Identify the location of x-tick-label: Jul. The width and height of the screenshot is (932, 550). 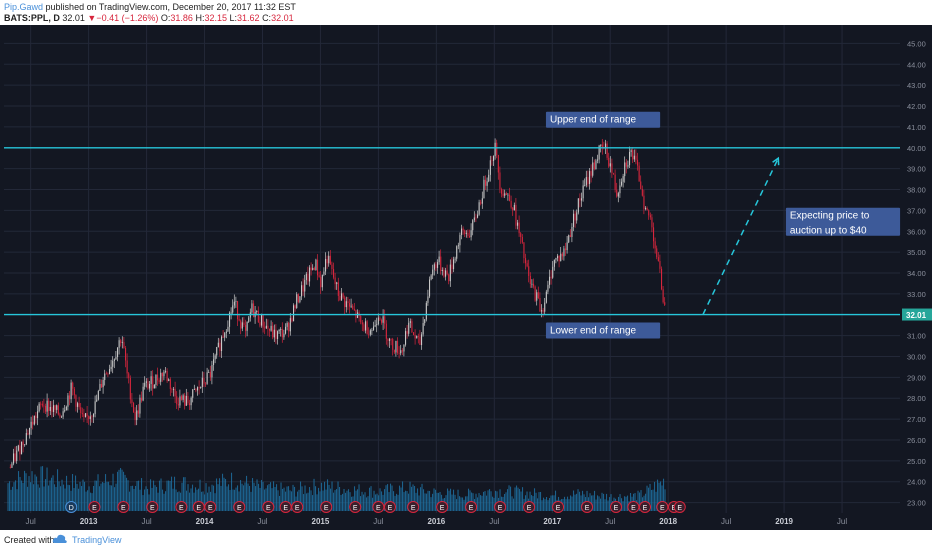
(378, 521).